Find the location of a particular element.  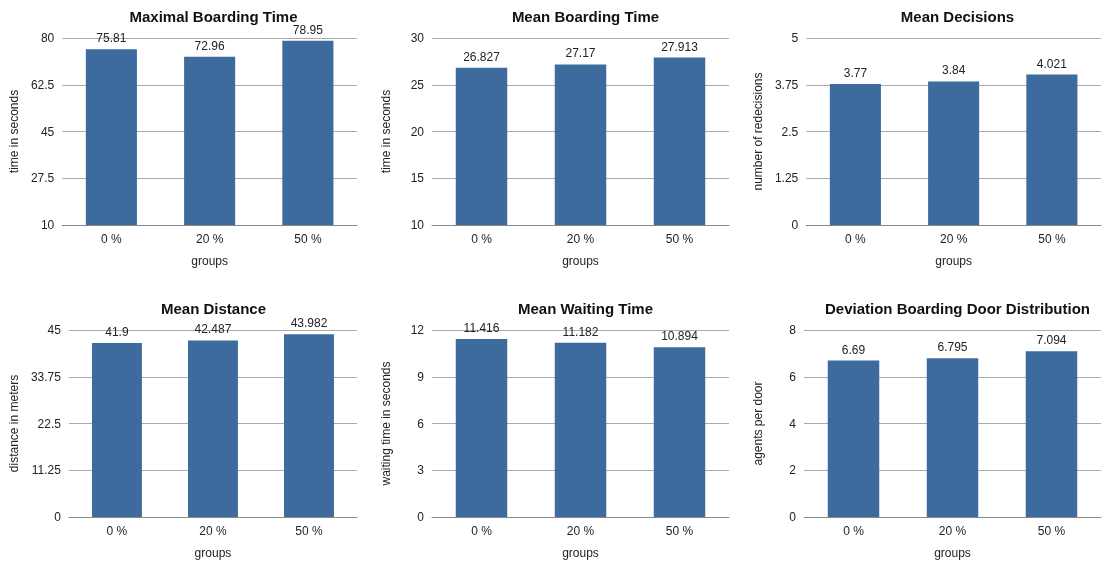

y-axis-title: number of redecisions is located at coordinates (758, 131).